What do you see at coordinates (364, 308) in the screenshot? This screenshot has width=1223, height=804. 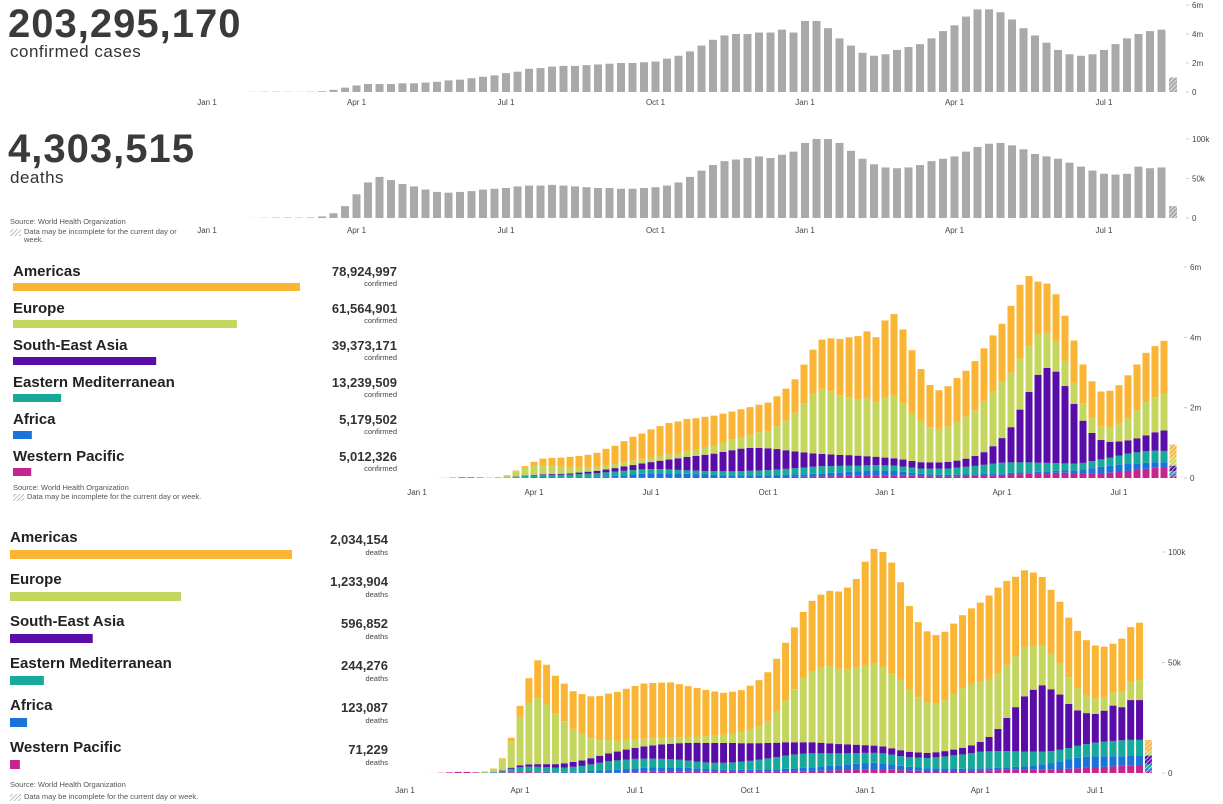 I see `region-total: 61,564,901` at bounding box center [364, 308].